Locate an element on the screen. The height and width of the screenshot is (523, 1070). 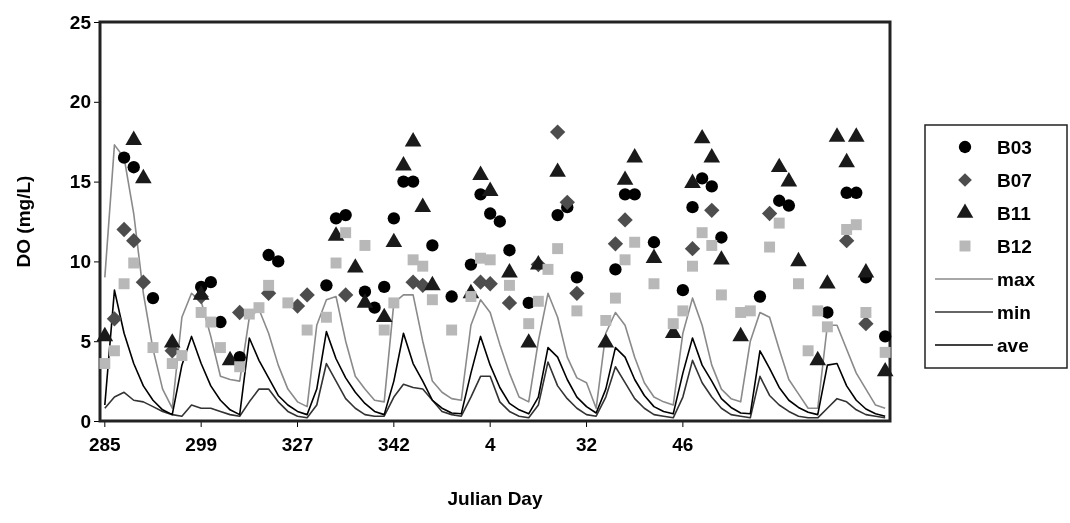
x-tick-label: 46 is located at coordinates (683, 444).